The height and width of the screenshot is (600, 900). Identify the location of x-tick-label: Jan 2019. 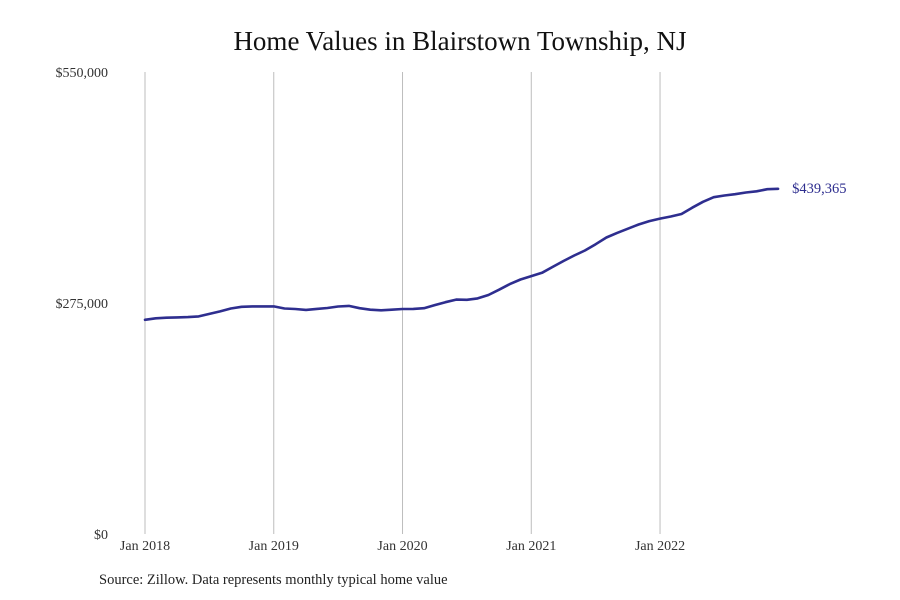
(274, 546).